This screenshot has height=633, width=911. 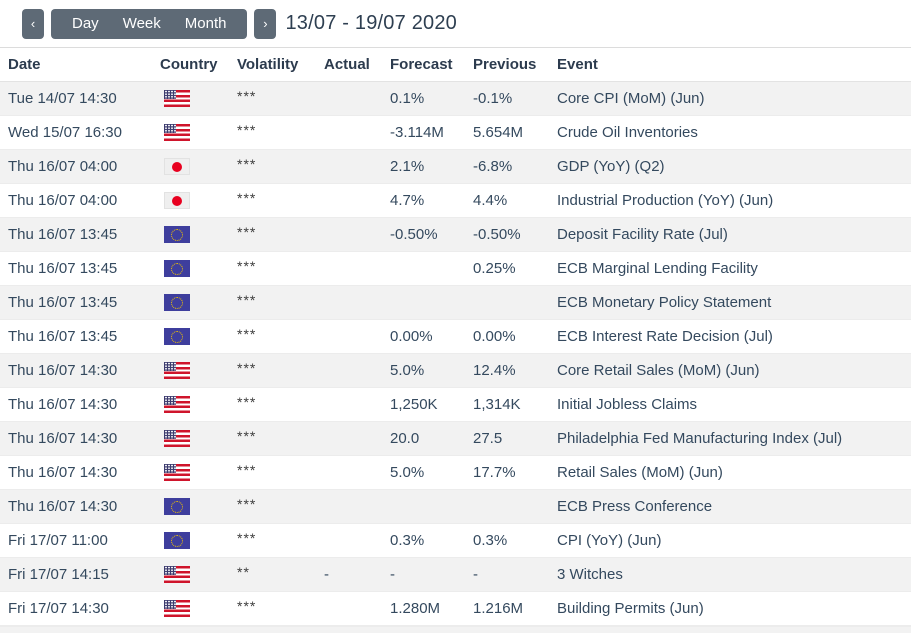 What do you see at coordinates (627, 404) in the screenshot?
I see `event-name: Initial Jobless Claims` at bounding box center [627, 404].